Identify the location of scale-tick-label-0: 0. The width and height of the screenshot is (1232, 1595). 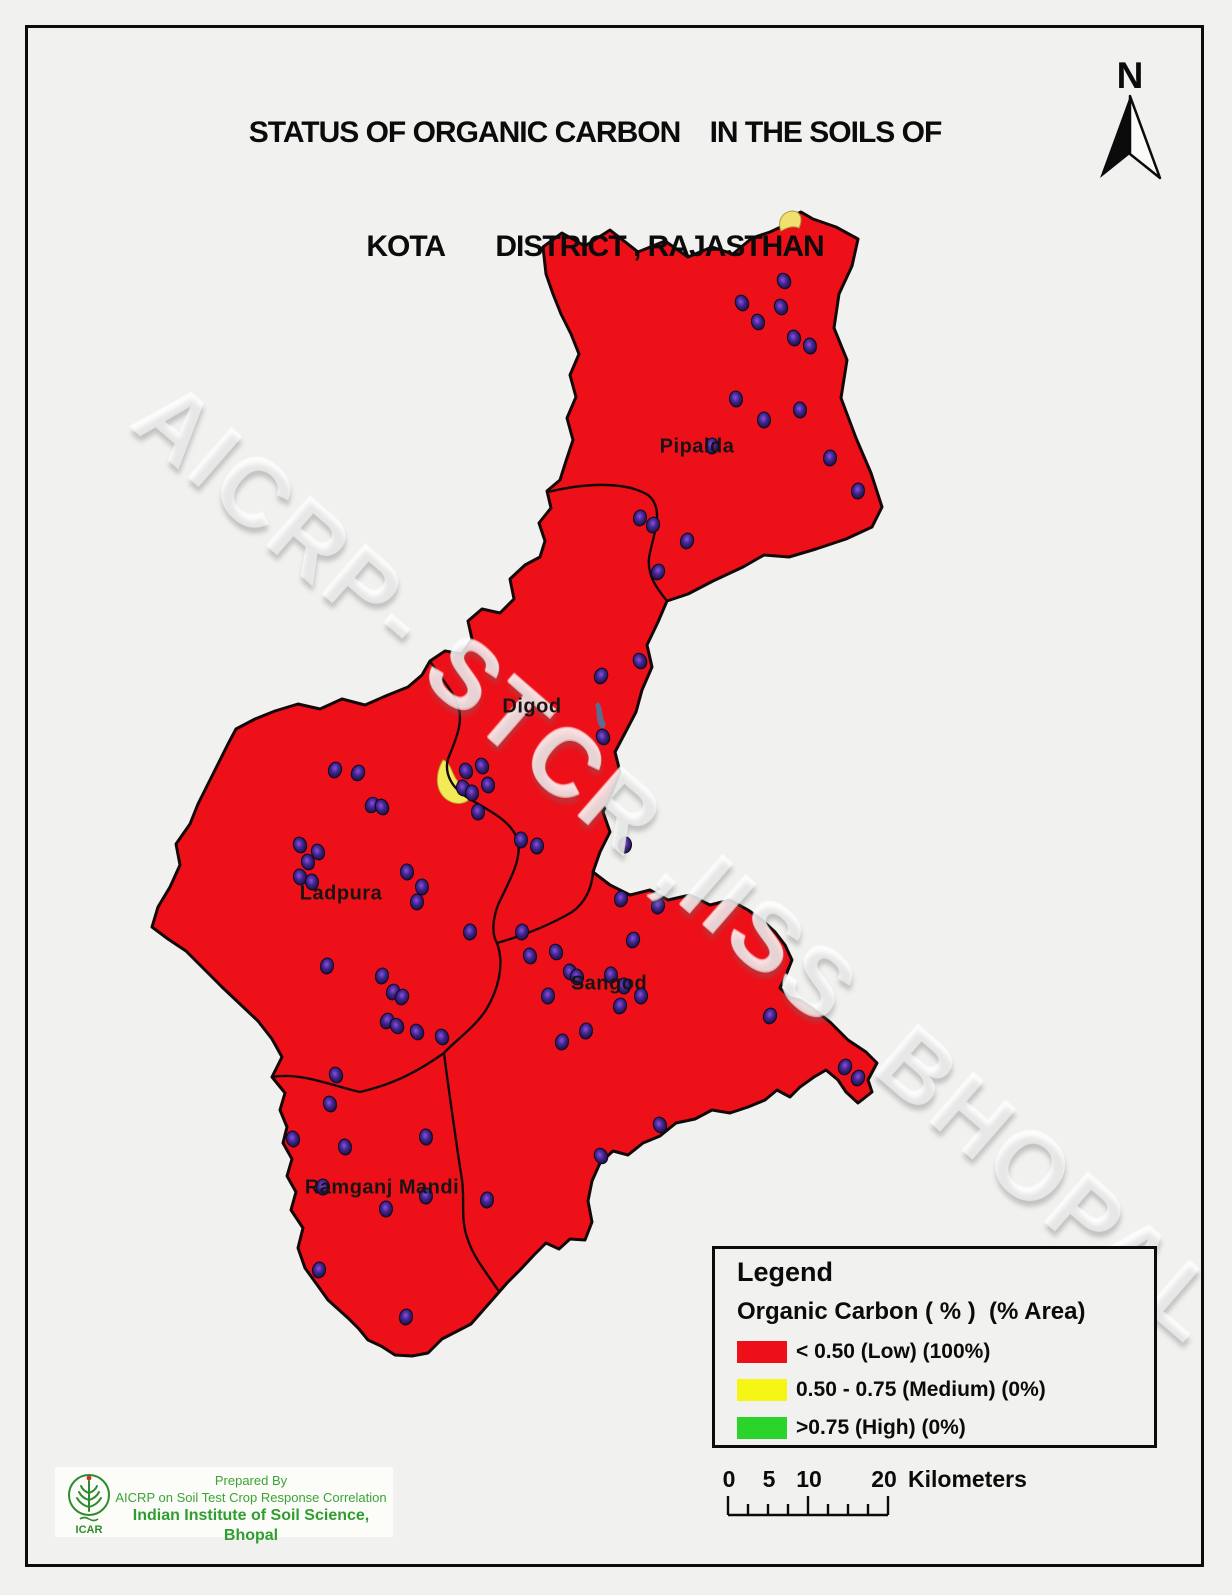
(729, 1479).